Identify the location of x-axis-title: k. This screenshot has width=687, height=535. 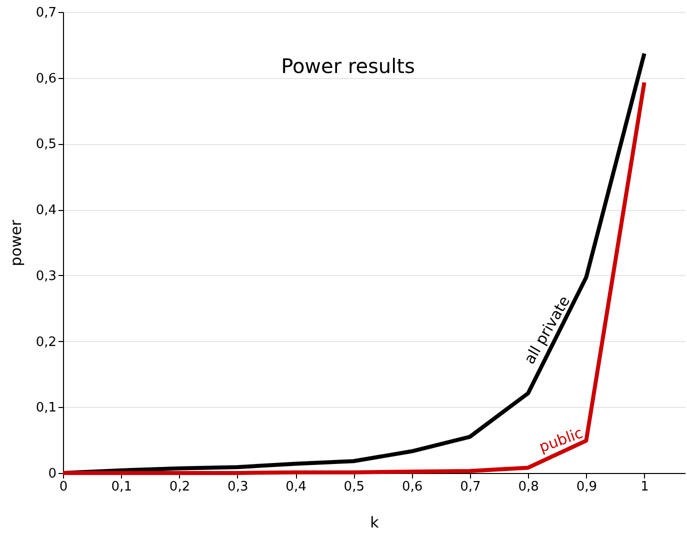
(375, 523).